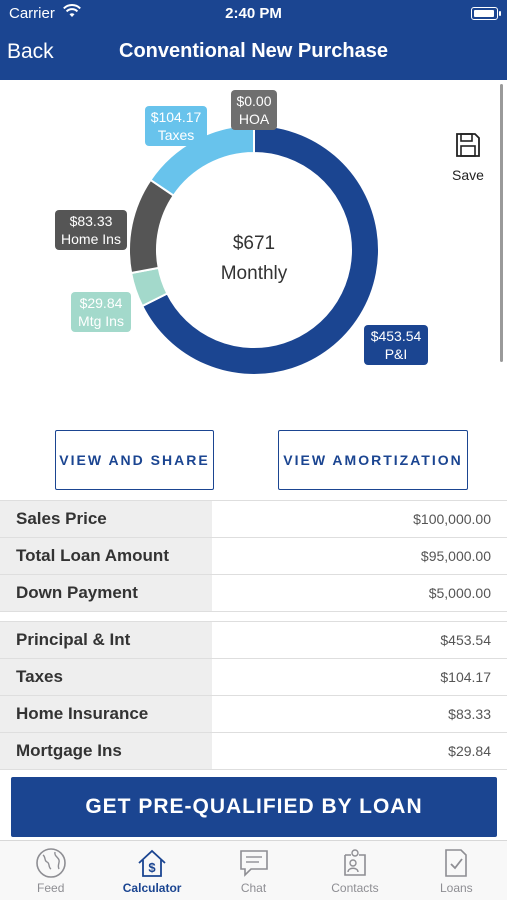 The image size is (507, 900). Describe the element at coordinates (106, 714) in the screenshot. I see `row-label: Home Insurance` at that location.